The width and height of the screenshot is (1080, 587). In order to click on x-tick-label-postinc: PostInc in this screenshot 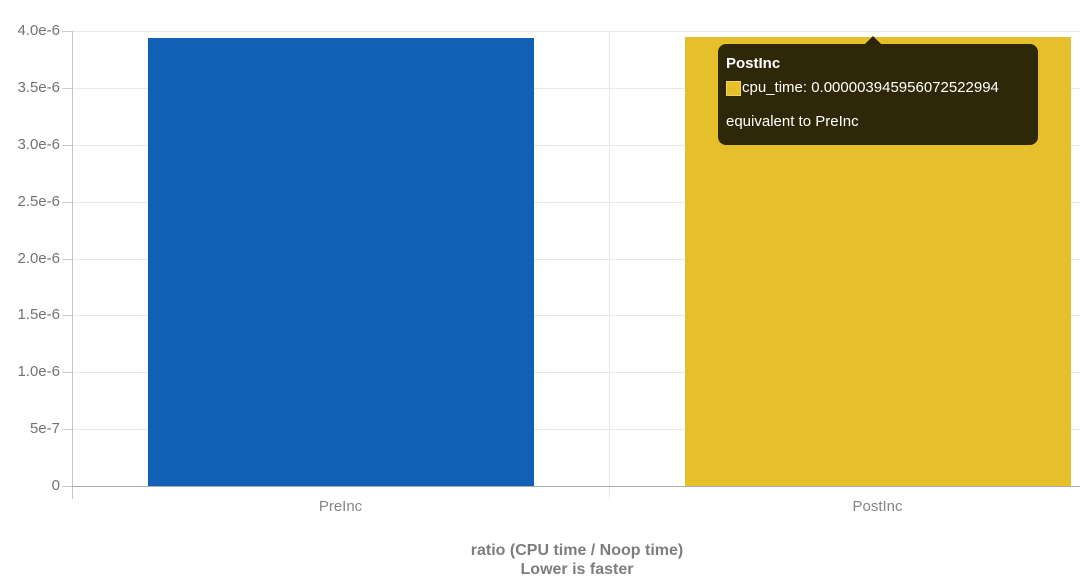, I will do `click(877, 506)`.